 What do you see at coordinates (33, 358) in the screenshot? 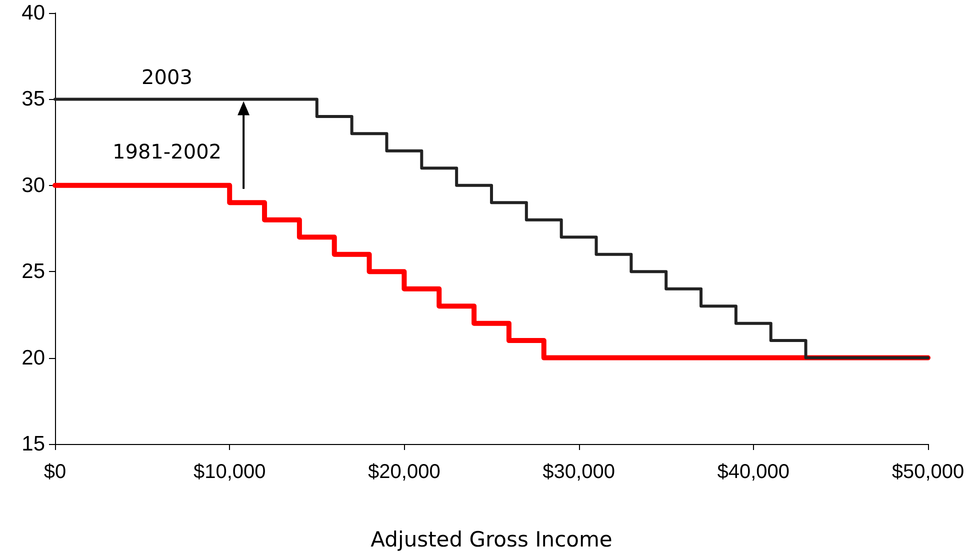
I see `y-tick-label: 20` at bounding box center [33, 358].